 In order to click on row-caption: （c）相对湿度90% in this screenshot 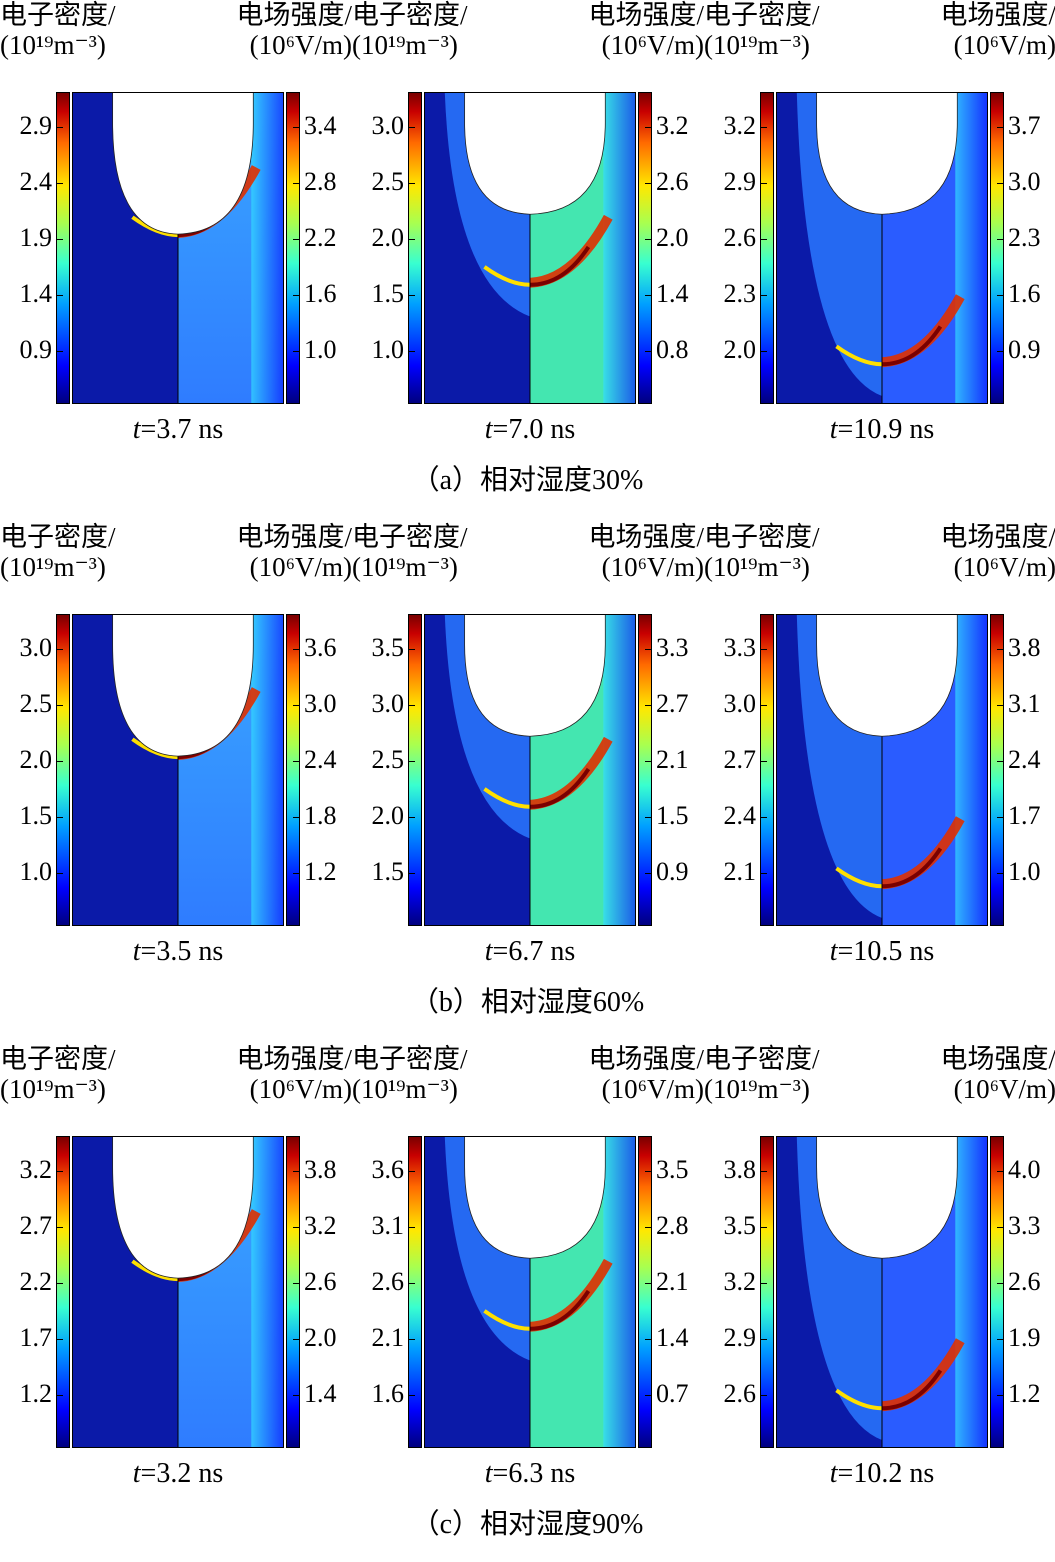, I will do `click(527, 1524)`.